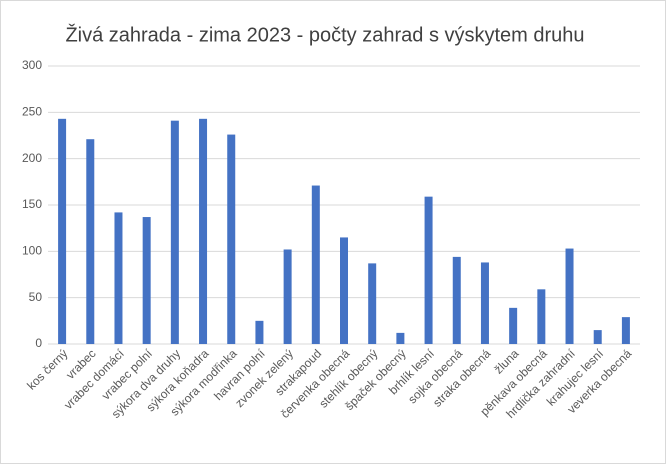  Describe the element at coordinates (32, 112) in the screenshot. I see `y-tick-label: 250` at that location.